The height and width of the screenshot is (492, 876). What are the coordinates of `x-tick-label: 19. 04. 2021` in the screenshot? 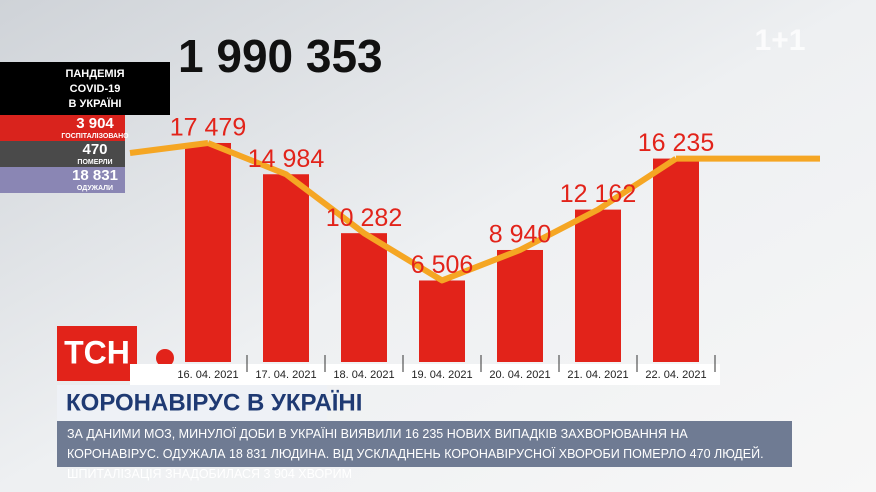 It's located at (441, 375).